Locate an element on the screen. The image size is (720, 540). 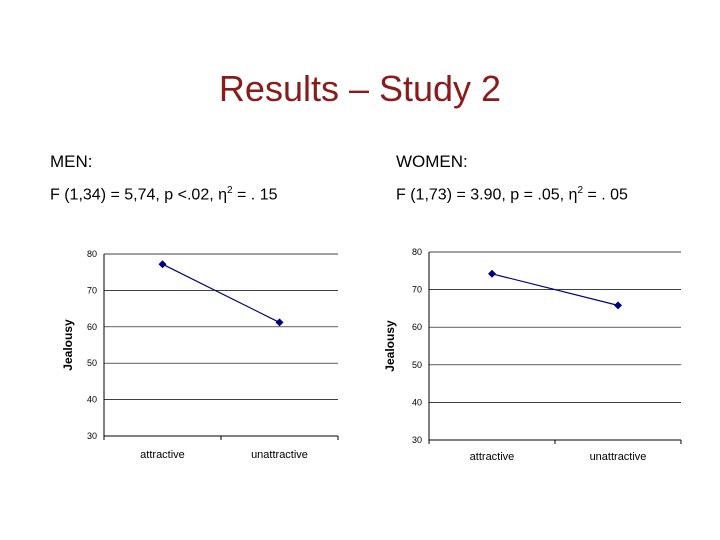
men-stat-suffix: = . 15 is located at coordinates (255, 195).